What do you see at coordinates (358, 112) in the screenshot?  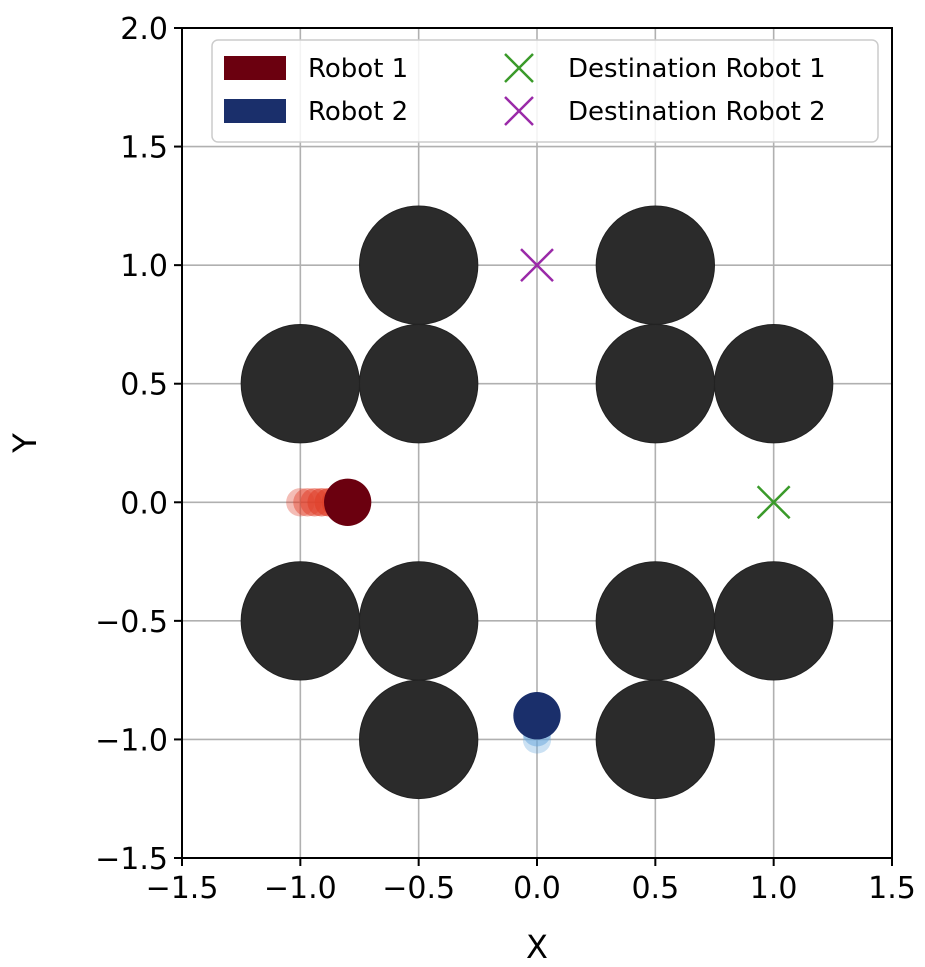 I see `legend-label: Robot 2` at bounding box center [358, 112].